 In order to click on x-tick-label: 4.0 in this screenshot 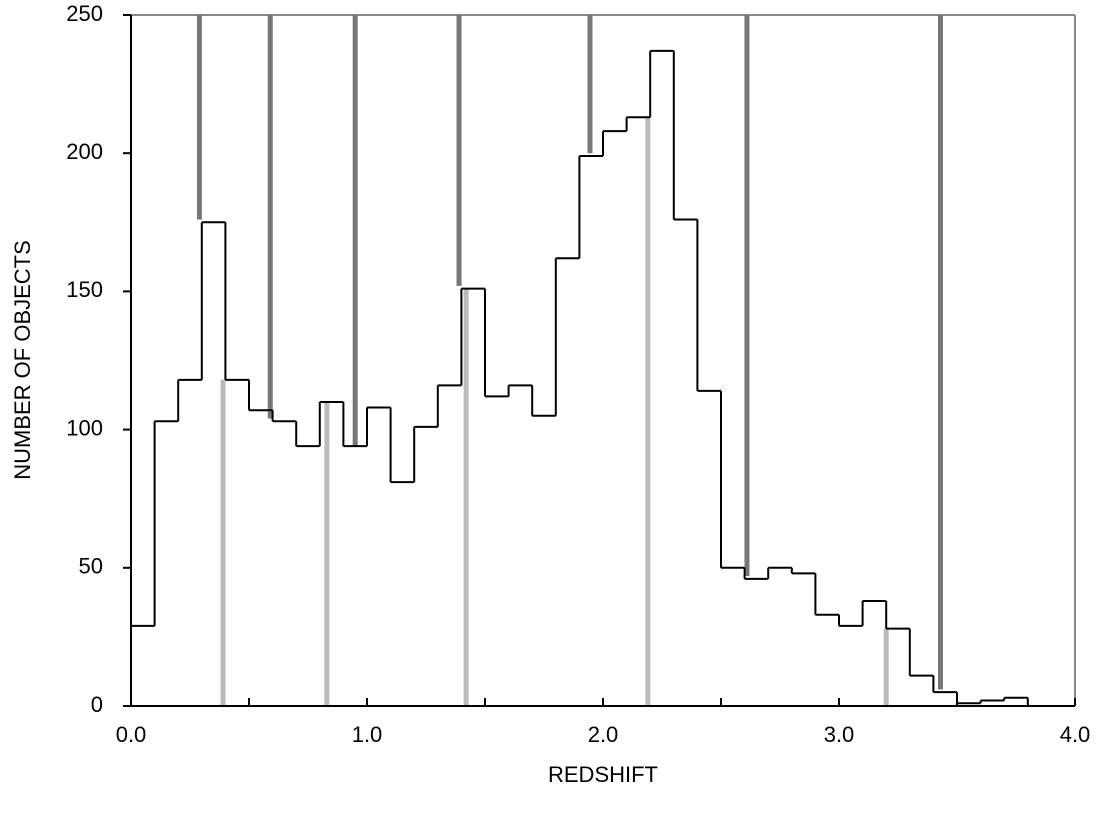, I will do `click(1075, 734)`.